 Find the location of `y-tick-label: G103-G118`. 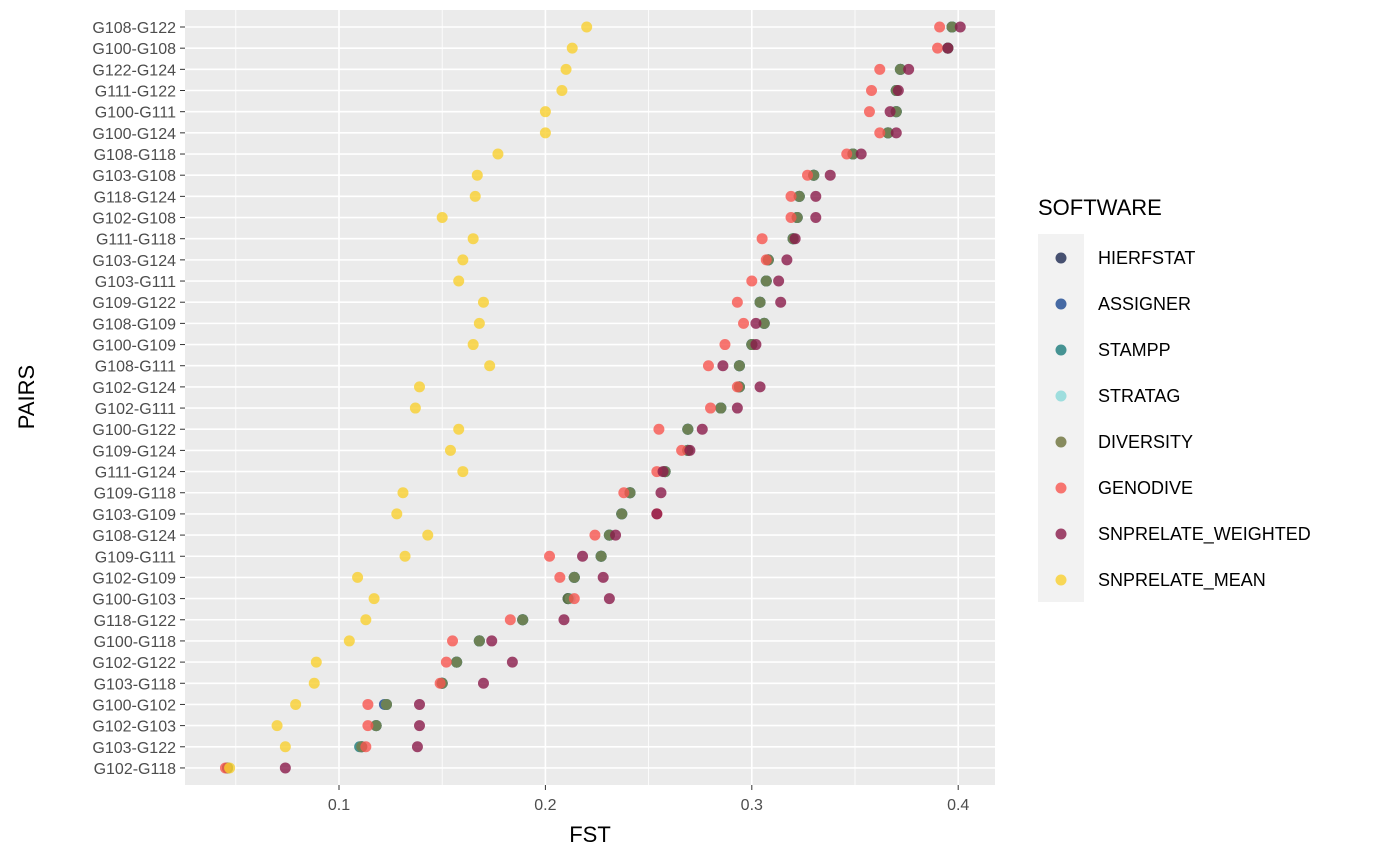

y-tick-label: G103-G118 is located at coordinates (135, 684).